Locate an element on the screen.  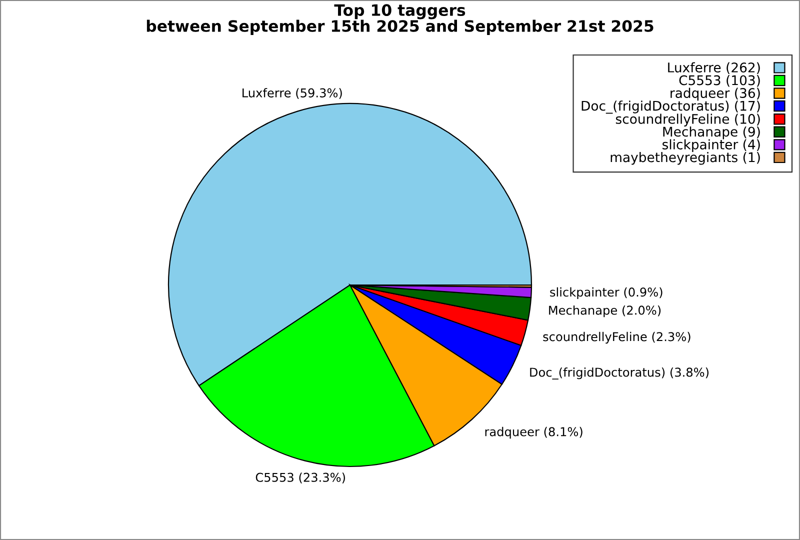
legend-label: maybetheyregiants (1) is located at coordinates (685, 158).